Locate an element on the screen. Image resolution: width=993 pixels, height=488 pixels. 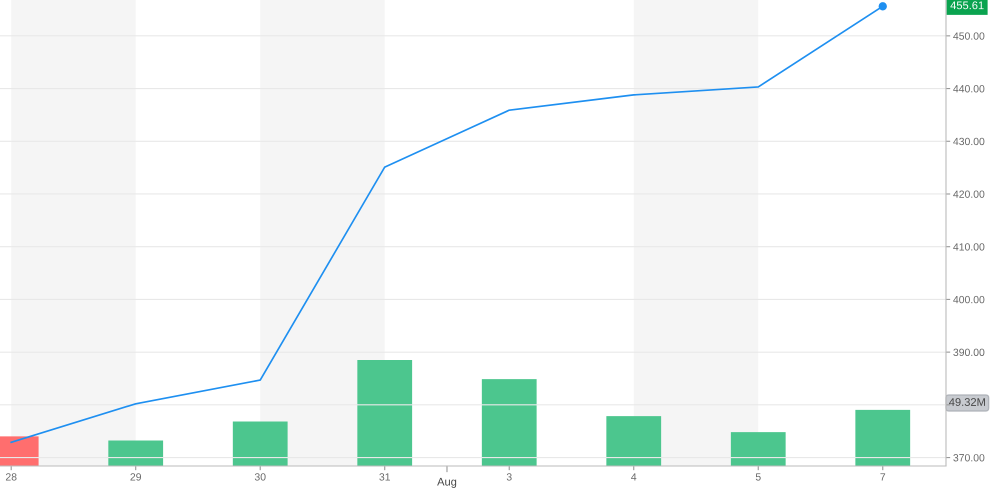
y-tick-label: 450.00 is located at coordinates (968, 36).